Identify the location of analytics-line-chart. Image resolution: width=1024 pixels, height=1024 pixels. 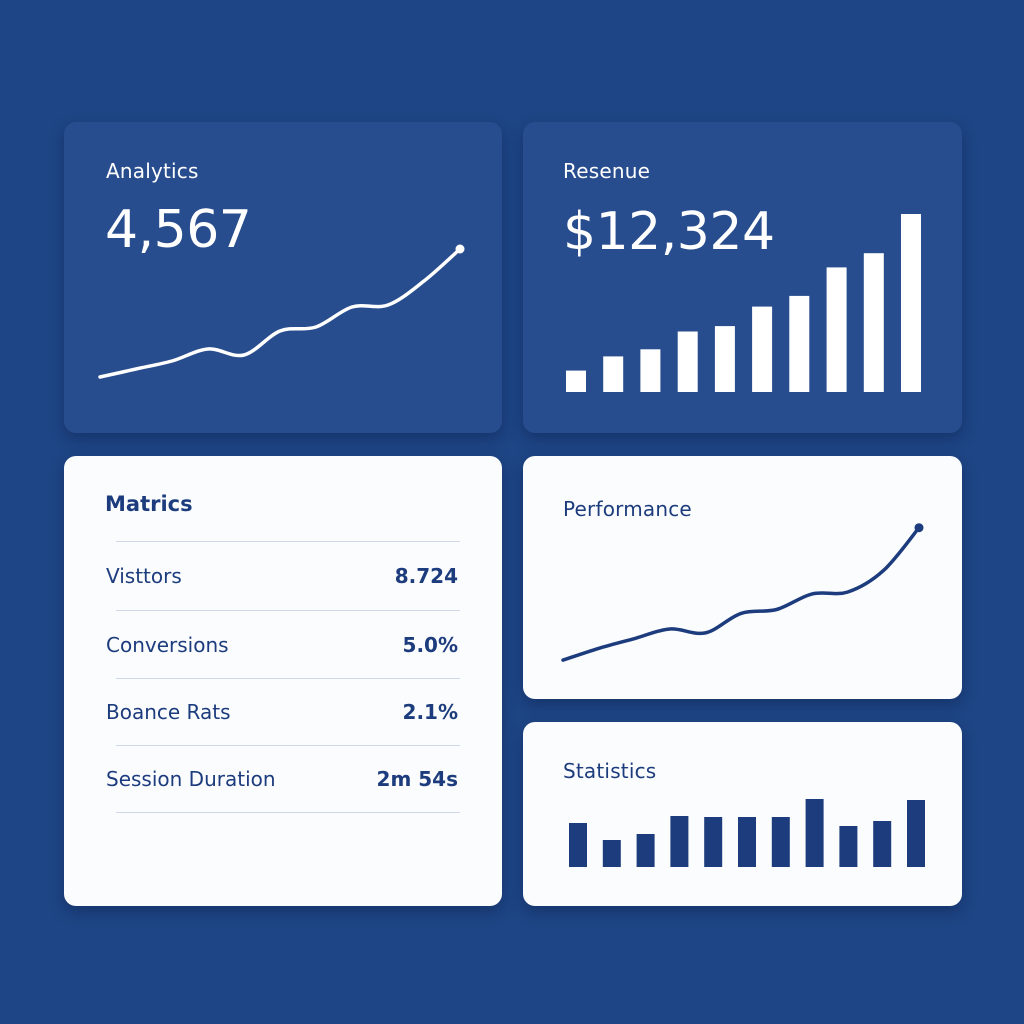
(281, 311).